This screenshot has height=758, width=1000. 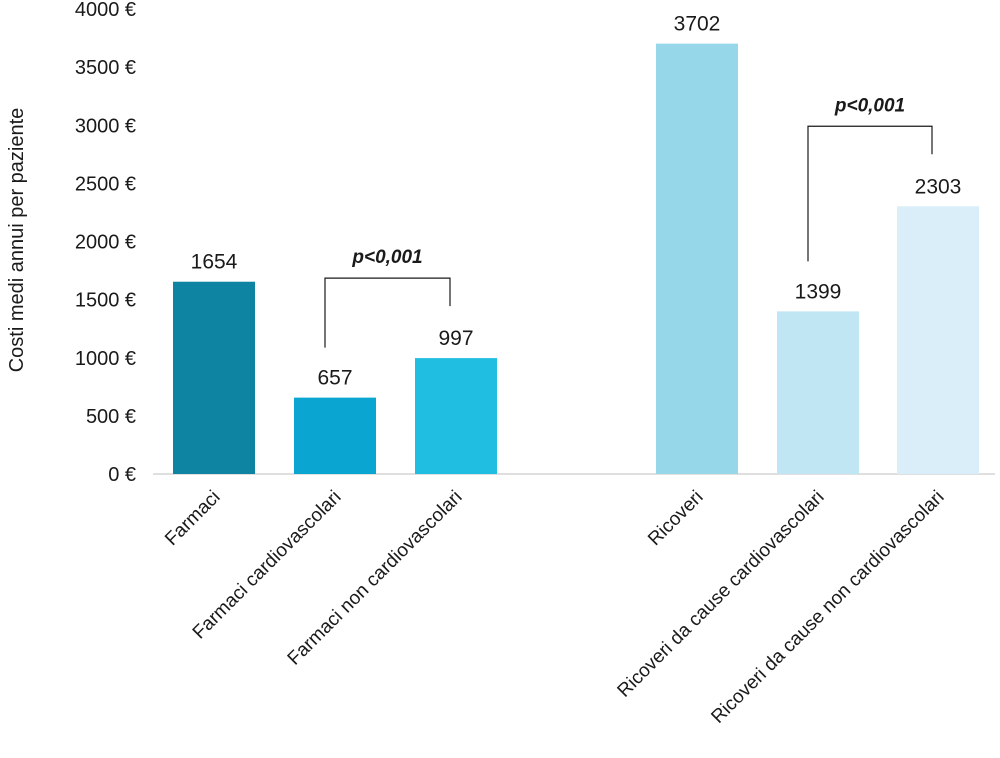 I want to click on bar-value-label: 1399, so click(x=818, y=291).